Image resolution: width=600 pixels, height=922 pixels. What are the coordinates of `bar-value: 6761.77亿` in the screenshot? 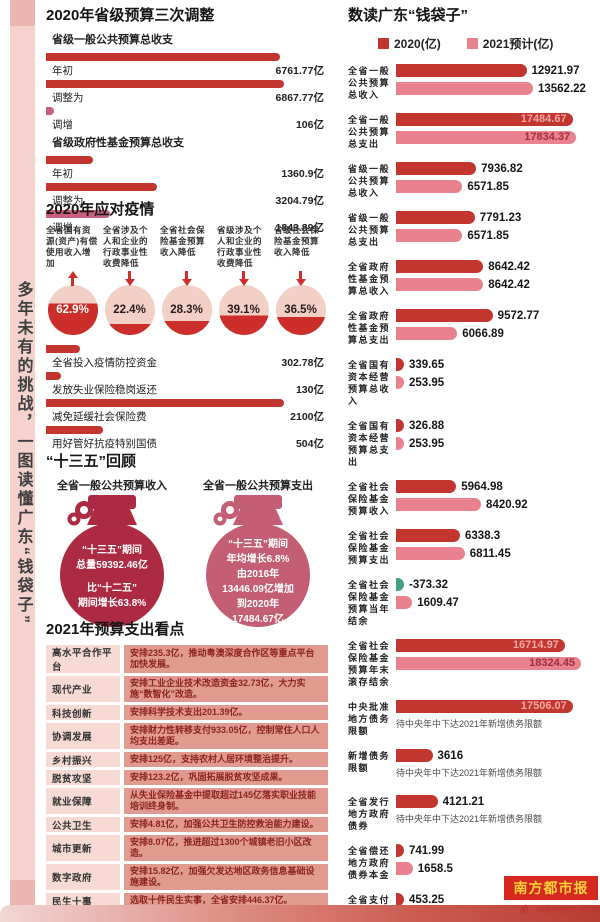 It's located at (299, 71).